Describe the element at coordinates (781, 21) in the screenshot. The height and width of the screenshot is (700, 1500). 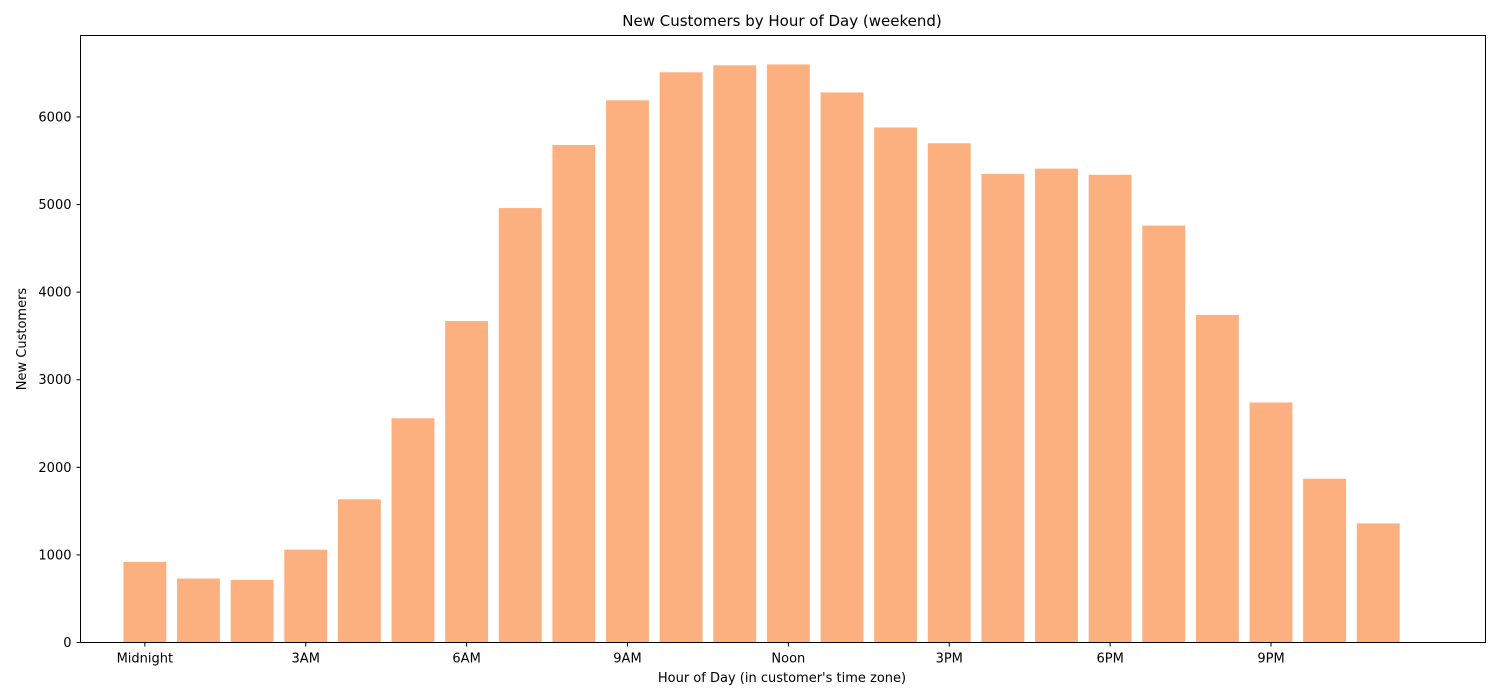
I see `chart-title: New Customers by Hour of Day (weekend)` at that location.